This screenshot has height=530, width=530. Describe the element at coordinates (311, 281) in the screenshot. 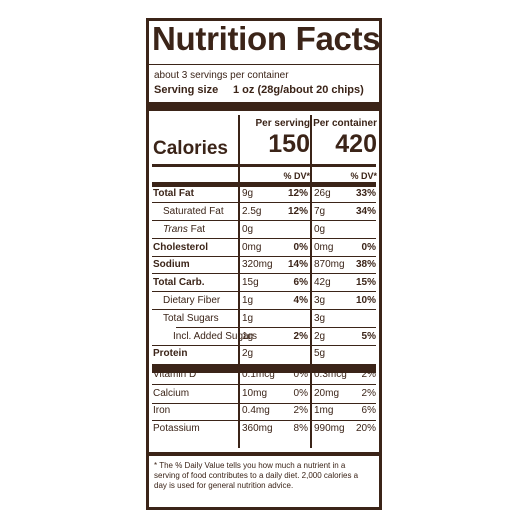

I see `column-divider-right` at that location.